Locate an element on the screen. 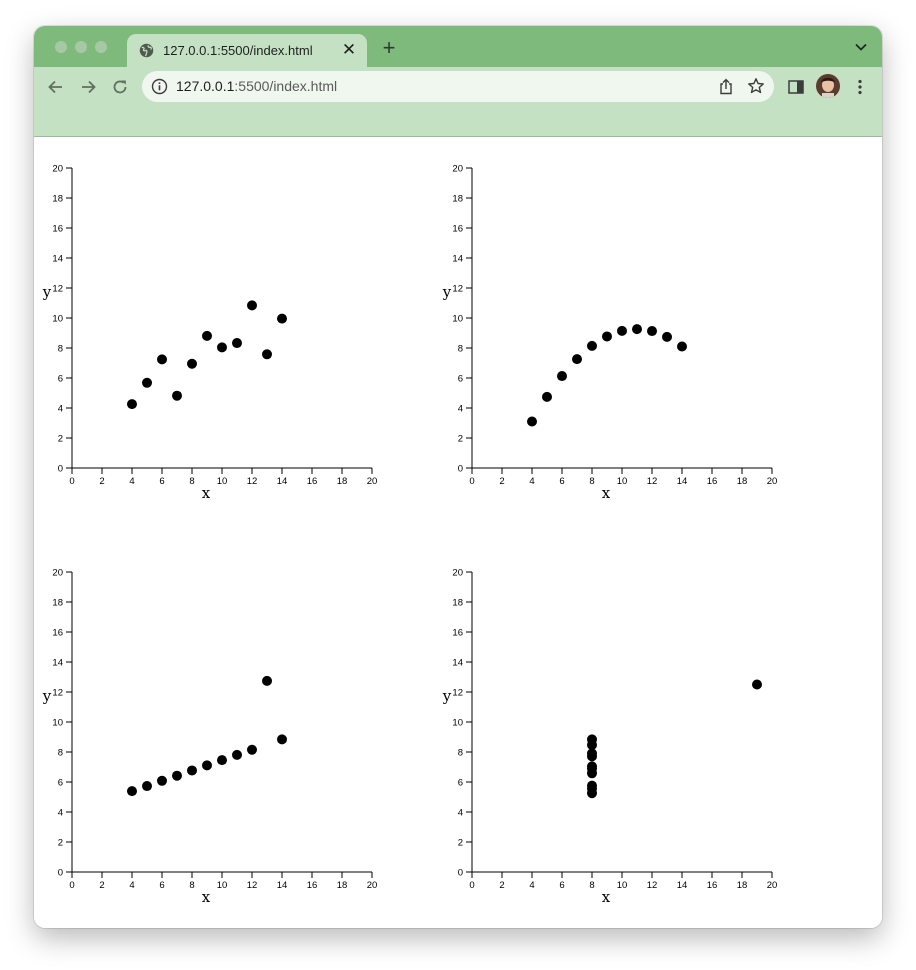 Image resolution: width=916 pixels, height=970 pixels. avatar-image is located at coordinates (828, 86).